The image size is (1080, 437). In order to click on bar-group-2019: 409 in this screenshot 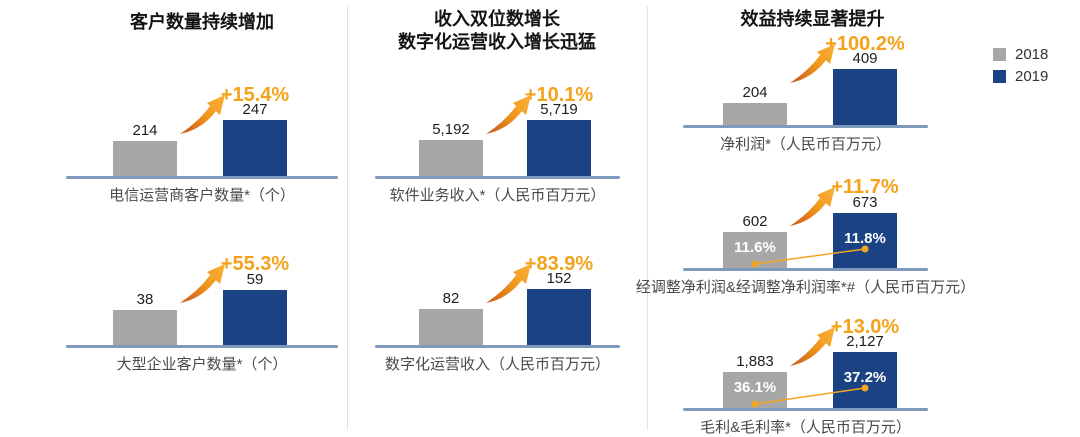, I will do `click(865, 88)`.